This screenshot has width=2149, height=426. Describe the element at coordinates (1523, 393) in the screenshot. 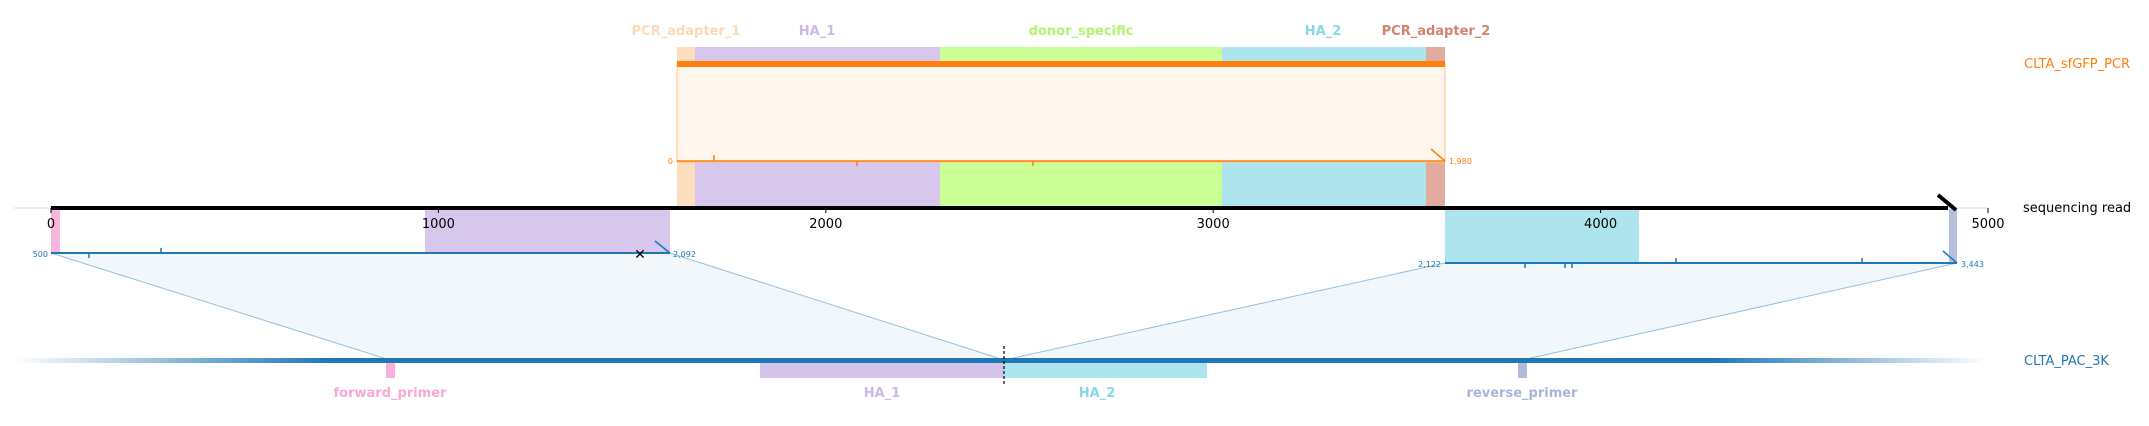

I see `bottom-feature-label-reverse-primer: reverse_primer` at that location.